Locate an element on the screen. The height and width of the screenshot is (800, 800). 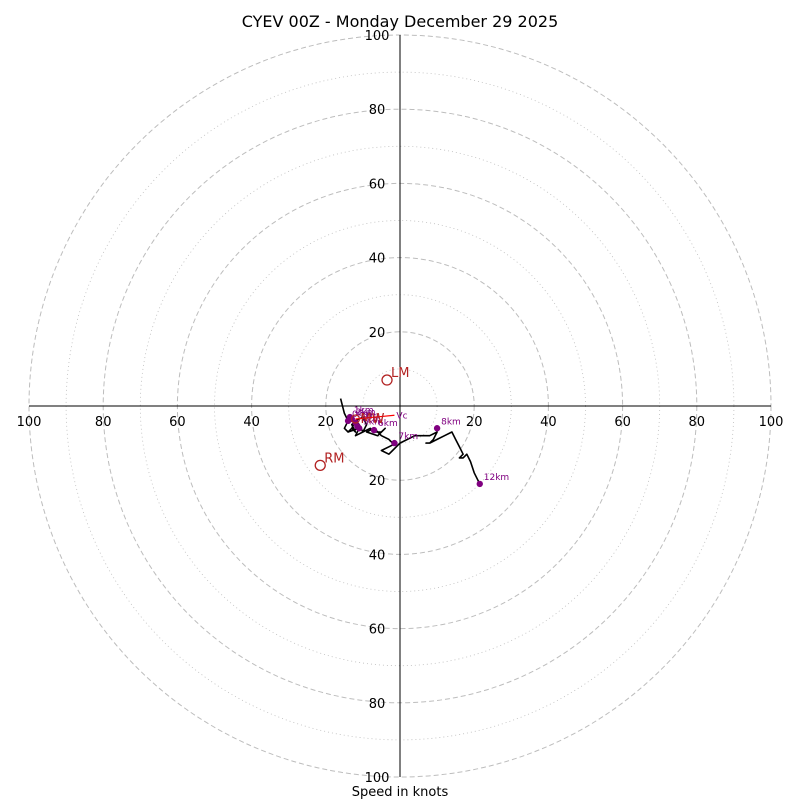
storm-marker-RM is located at coordinates (320, 465).